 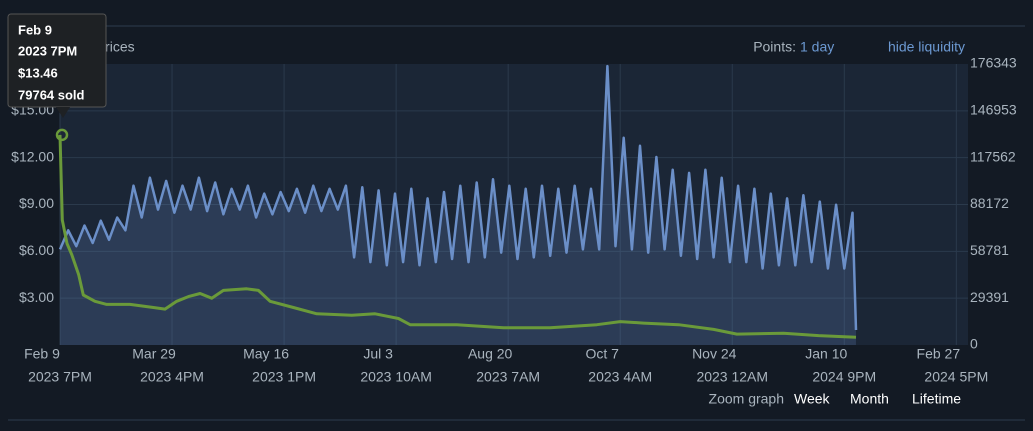 What do you see at coordinates (620, 377) in the screenshot?
I see `x-tick-sublabel: 2023 4AM` at bounding box center [620, 377].